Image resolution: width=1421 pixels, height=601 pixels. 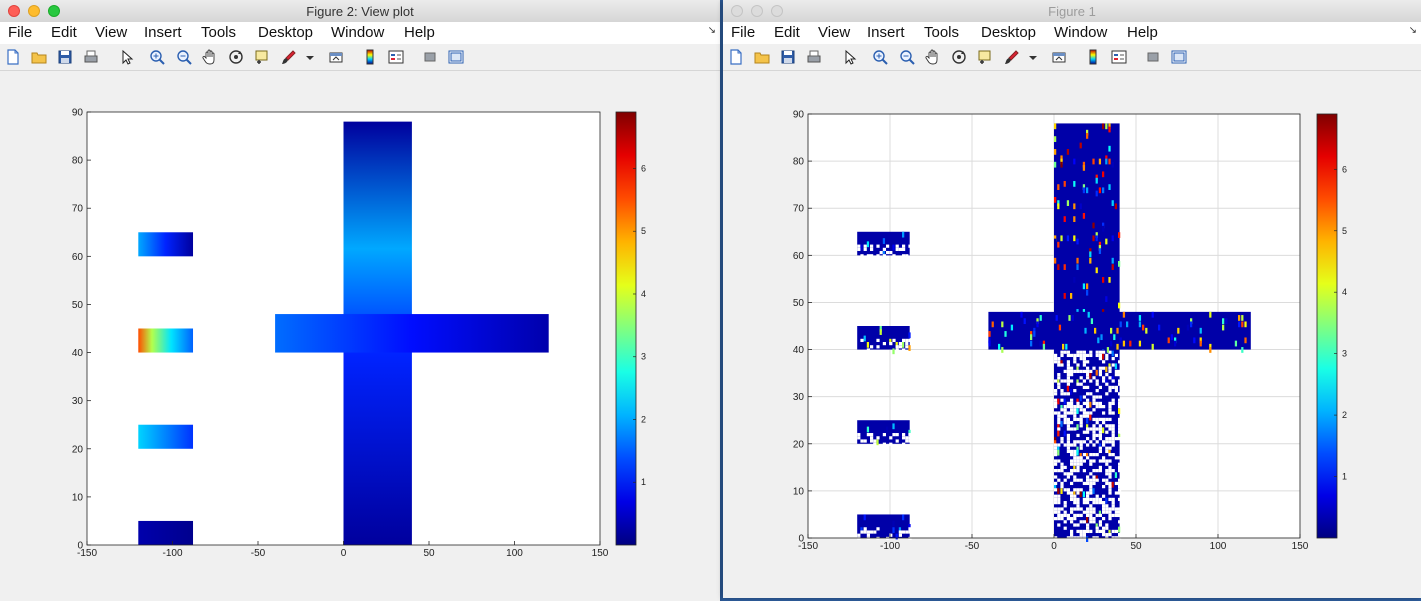 I want to click on y-tick-label: 70, so click(x=78, y=209).